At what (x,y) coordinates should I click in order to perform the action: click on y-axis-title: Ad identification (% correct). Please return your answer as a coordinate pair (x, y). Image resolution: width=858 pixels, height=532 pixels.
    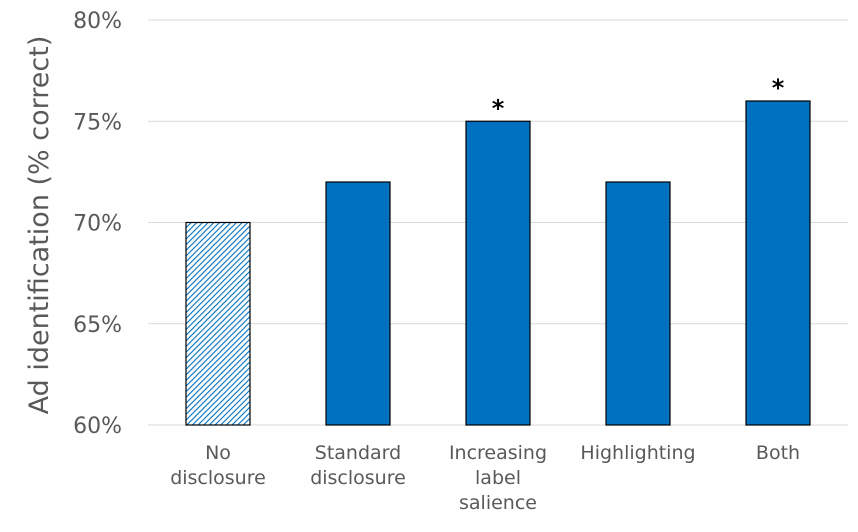
    Looking at the image, I should click on (39, 225).